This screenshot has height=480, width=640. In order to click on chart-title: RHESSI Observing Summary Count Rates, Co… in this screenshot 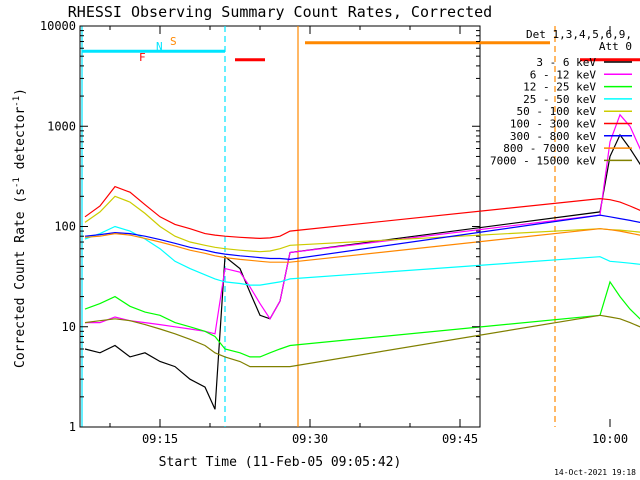, I will do `click(280, 12)`.